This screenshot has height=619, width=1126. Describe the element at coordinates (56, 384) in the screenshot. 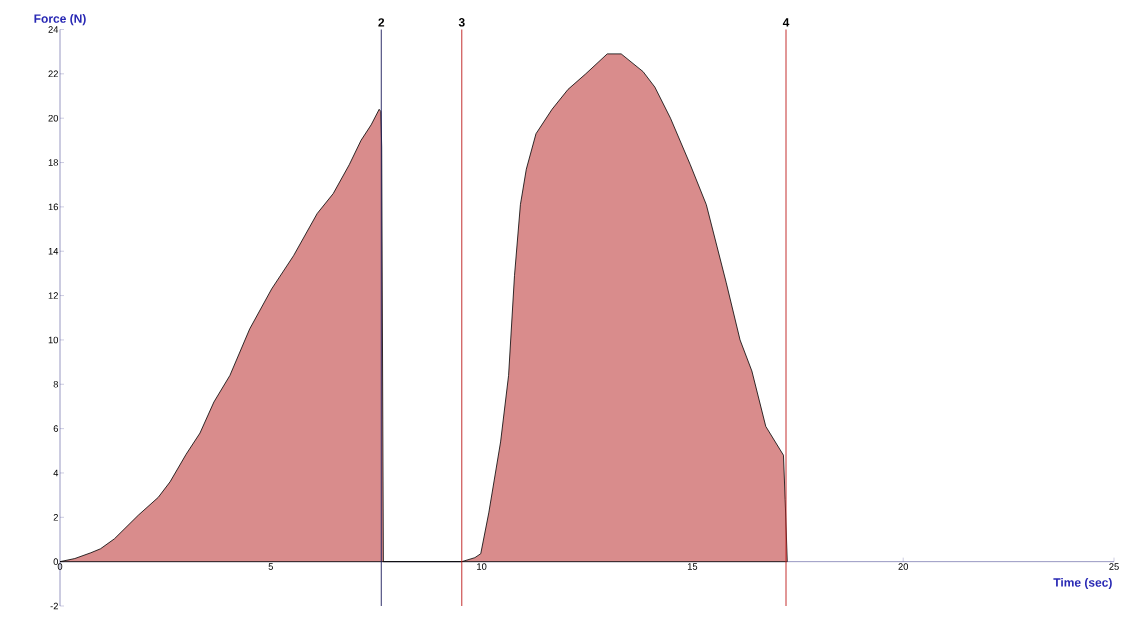

I see `y-tick-label: 8` at that location.